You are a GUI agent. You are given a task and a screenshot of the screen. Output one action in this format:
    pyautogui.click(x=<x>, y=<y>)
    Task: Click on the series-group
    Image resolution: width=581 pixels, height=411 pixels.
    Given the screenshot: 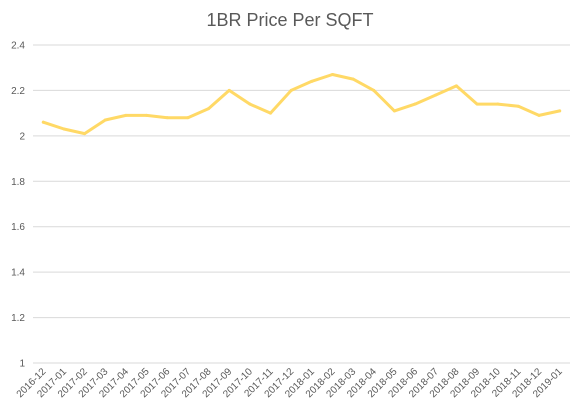 What is the action you would take?
    pyautogui.click(x=301, y=104)
    